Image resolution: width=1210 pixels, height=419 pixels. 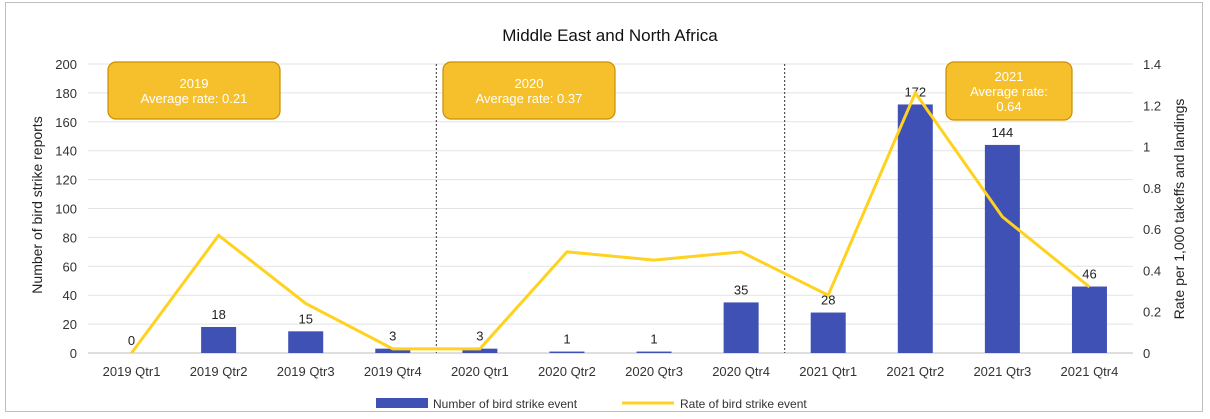 What do you see at coordinates (1090, 371) in the screenshot?
I see `x-tick-label: 2021 Qtr4` at bounding box center [1090, 371].